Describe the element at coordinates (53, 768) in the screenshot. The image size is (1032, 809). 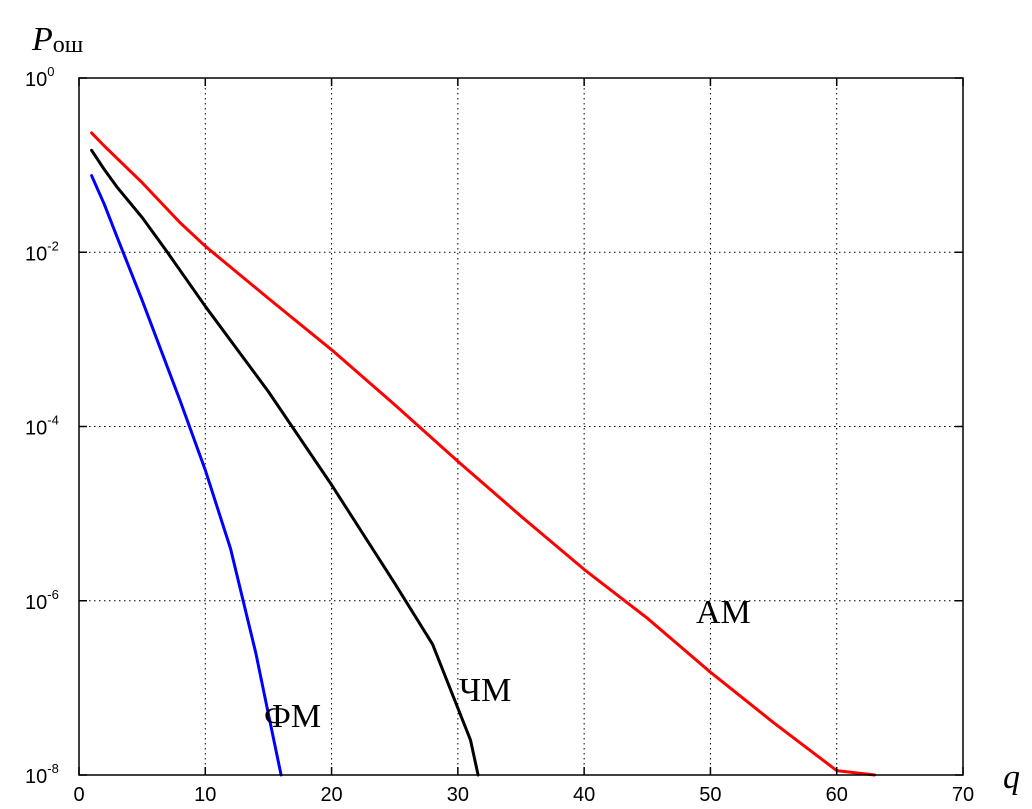
I see `y-tick-exponent: -8` at that location.